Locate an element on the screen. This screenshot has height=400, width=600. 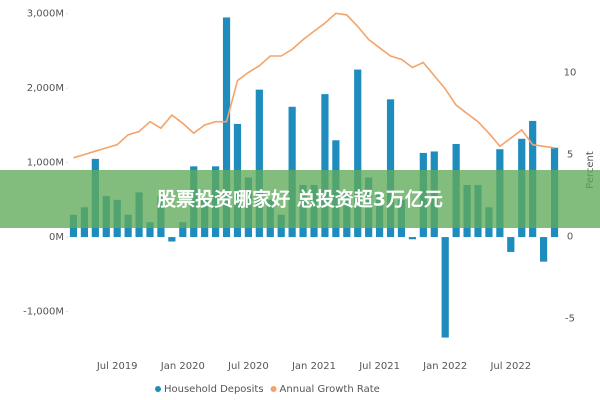
legend-label: Household Deposits is located at coordinates (214, 389).